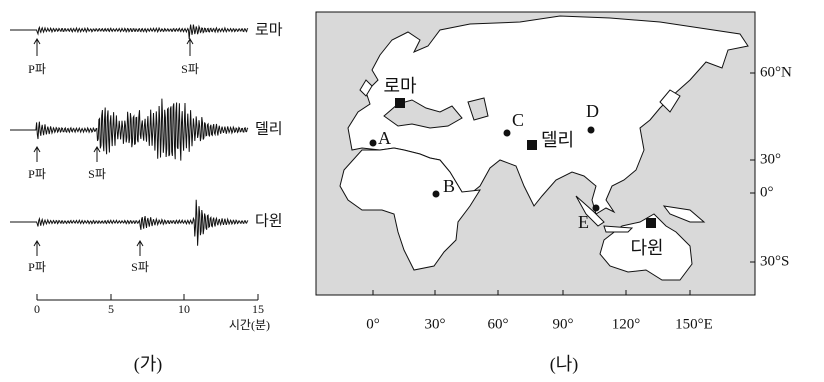  What do you see at coordinates (694, 324) in the screenshot?
I see `lon-label: 150°E` at bounding box center [694, 324].